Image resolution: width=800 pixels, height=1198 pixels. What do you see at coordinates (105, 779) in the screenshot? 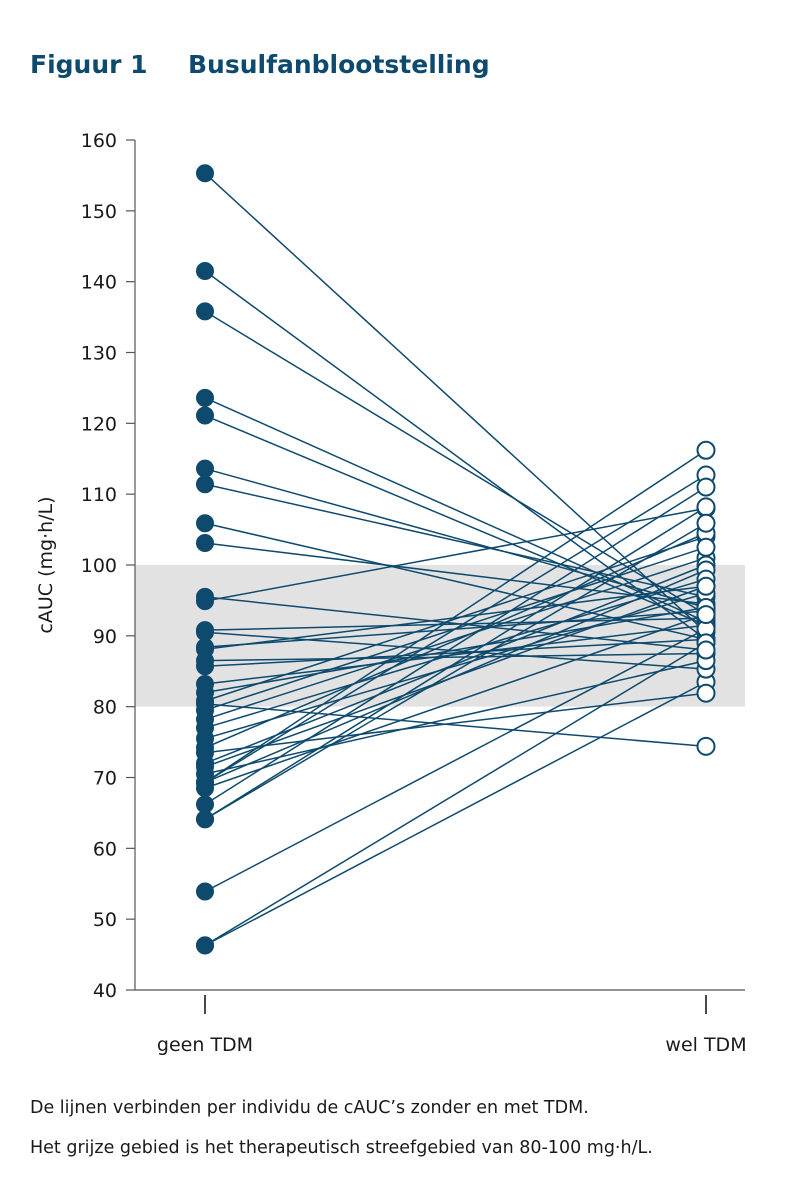
I see `y-tick-label: 70` at bounding box center [105, 779].